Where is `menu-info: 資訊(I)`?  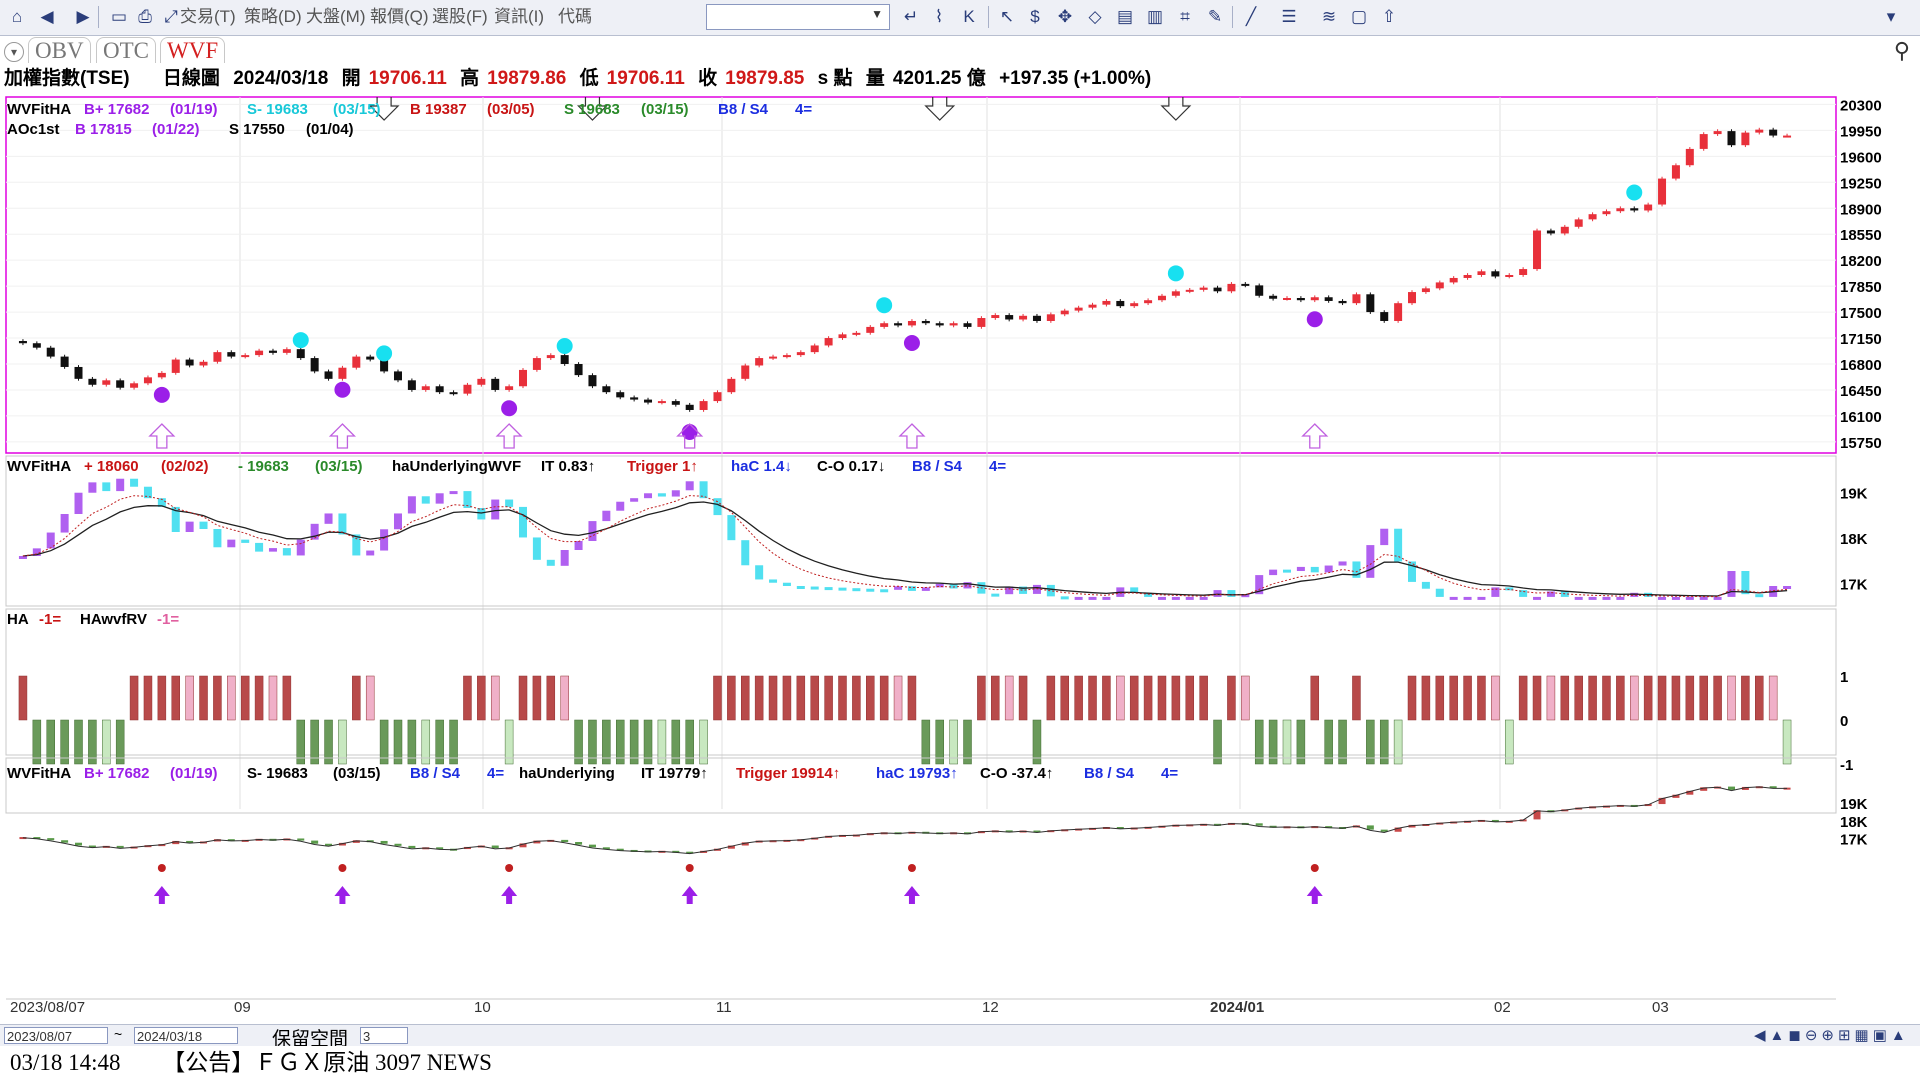
menu-info: 資訊(I) is located at coordinates (519, 16).